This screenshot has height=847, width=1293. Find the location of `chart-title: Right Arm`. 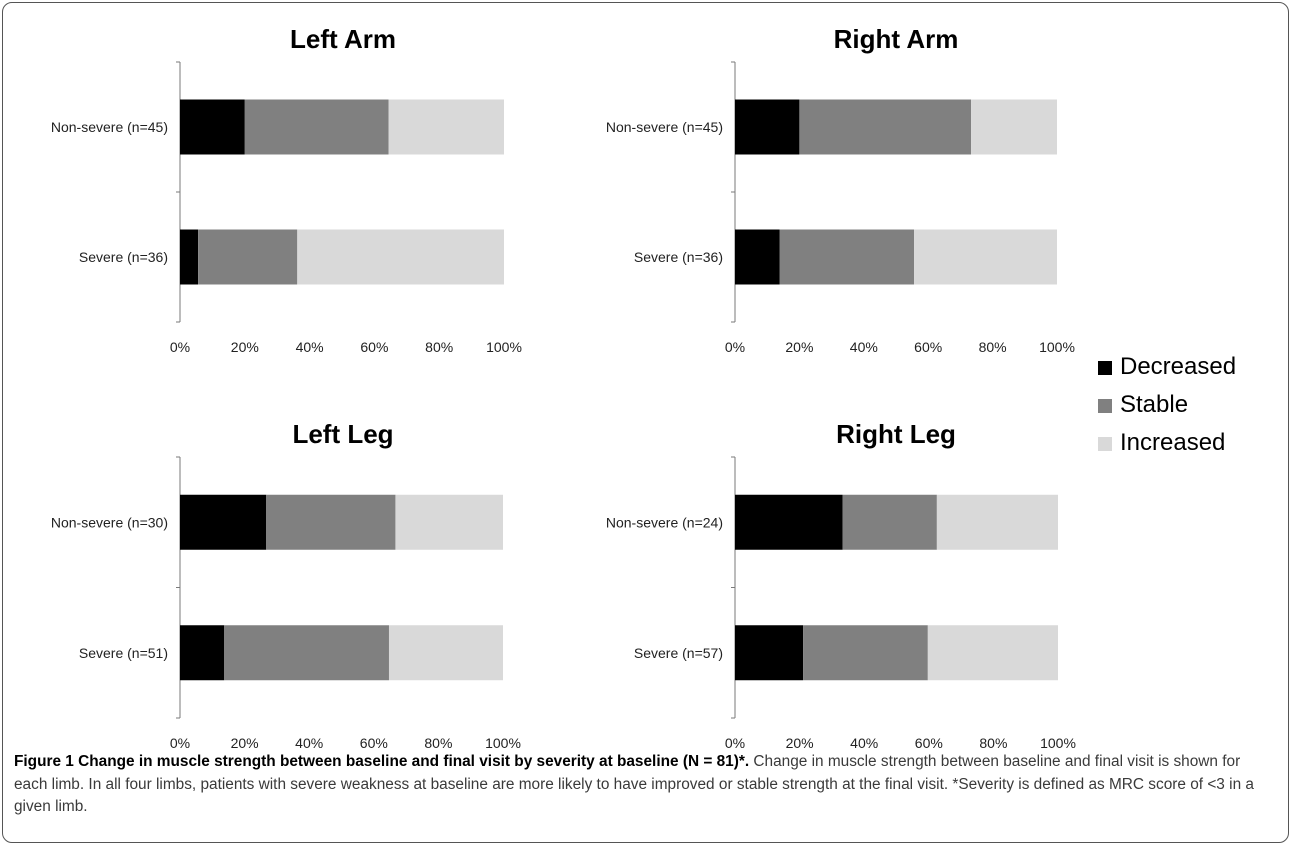

chart-title: Right Arm is located at coordinates (896, 39).